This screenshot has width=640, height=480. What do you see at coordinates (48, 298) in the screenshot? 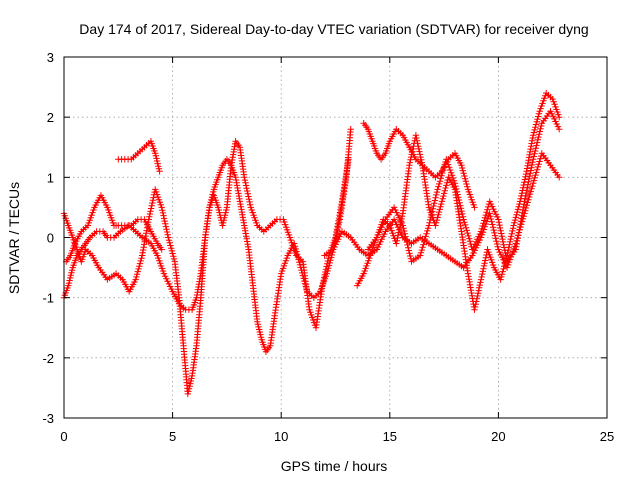
I see `y-tick-label: -1` at bounding box center [48, 298].